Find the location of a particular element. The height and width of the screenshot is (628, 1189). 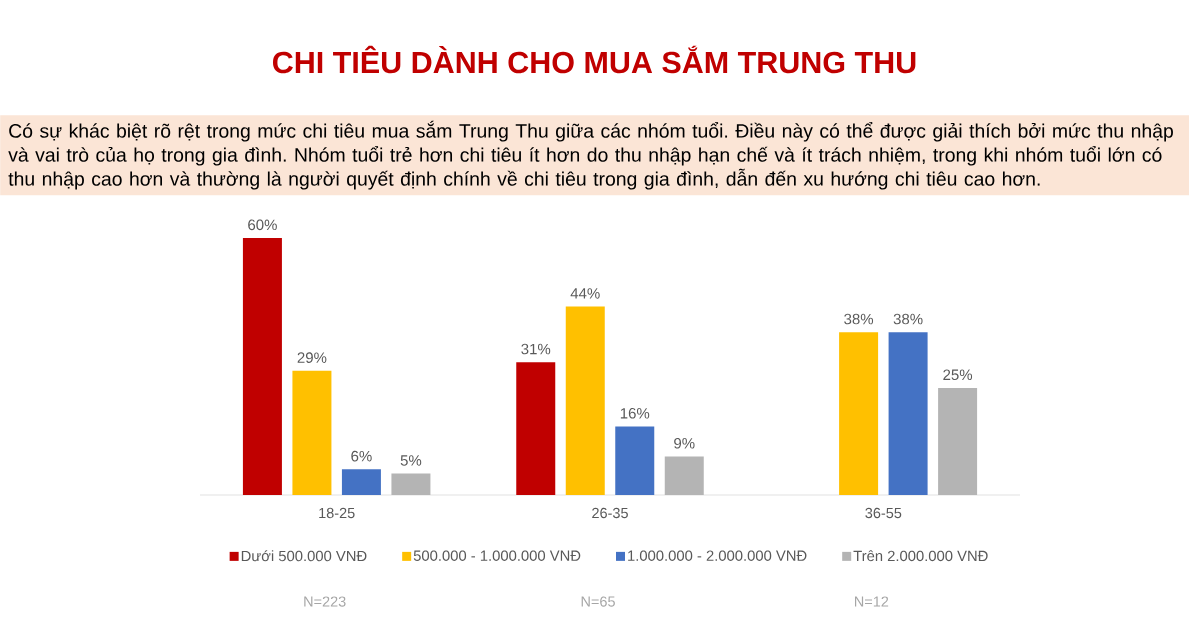

text: N=65 is located at coordinates (598, 601).